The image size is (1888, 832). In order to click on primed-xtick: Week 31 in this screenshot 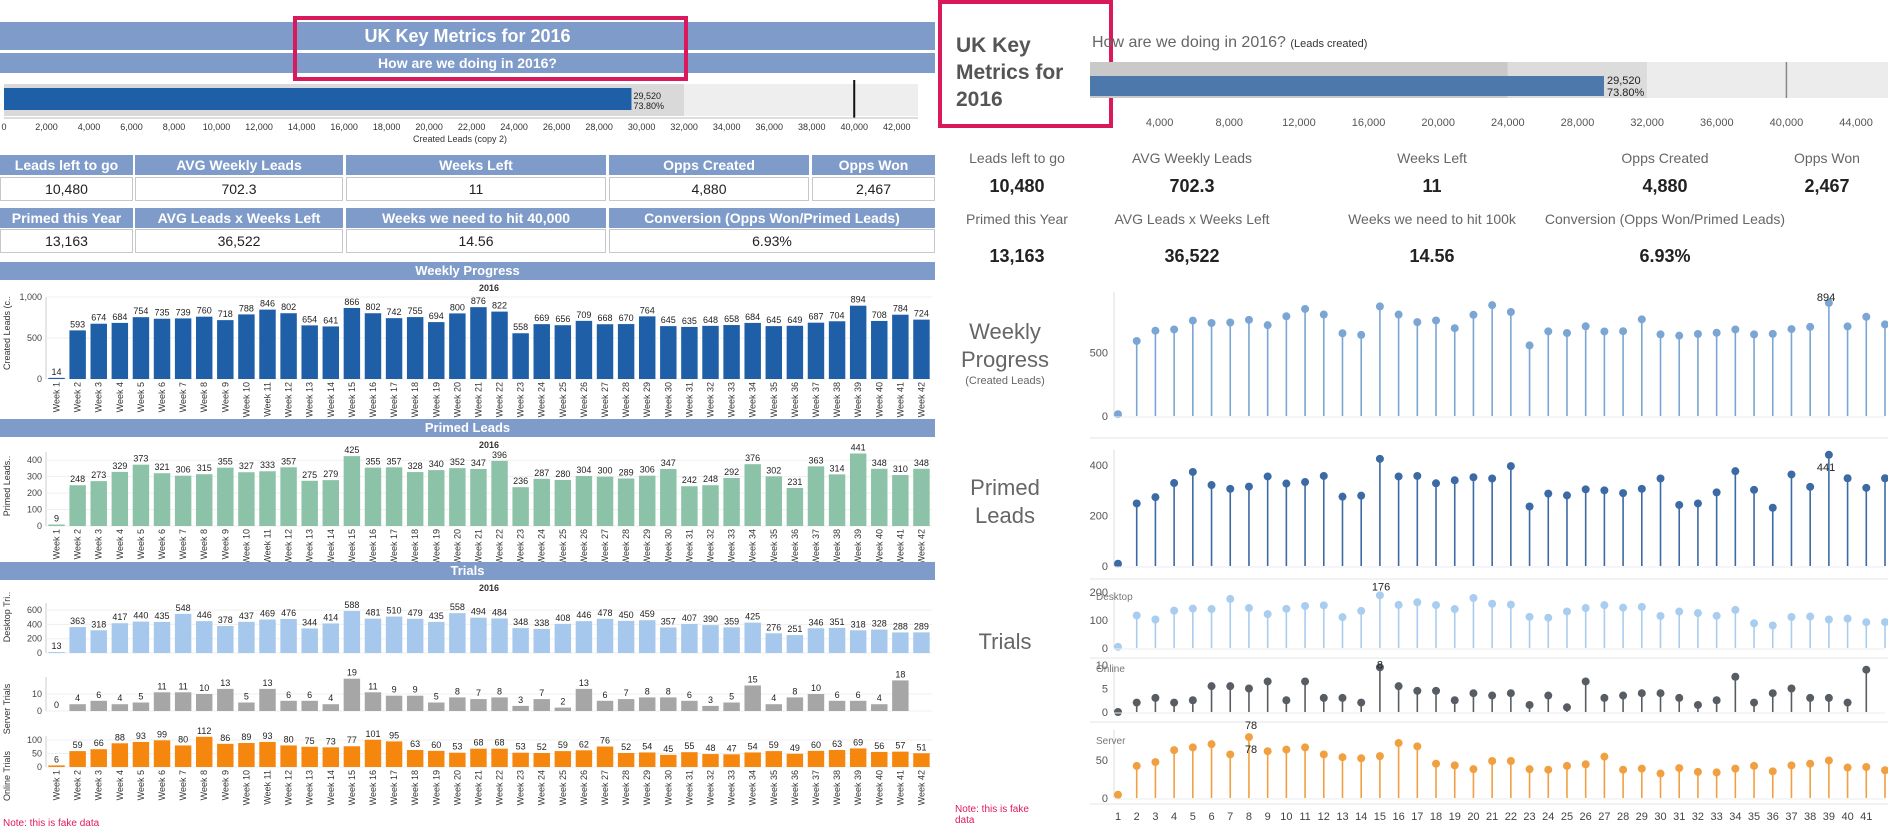, I will do `click(689, 545)`.